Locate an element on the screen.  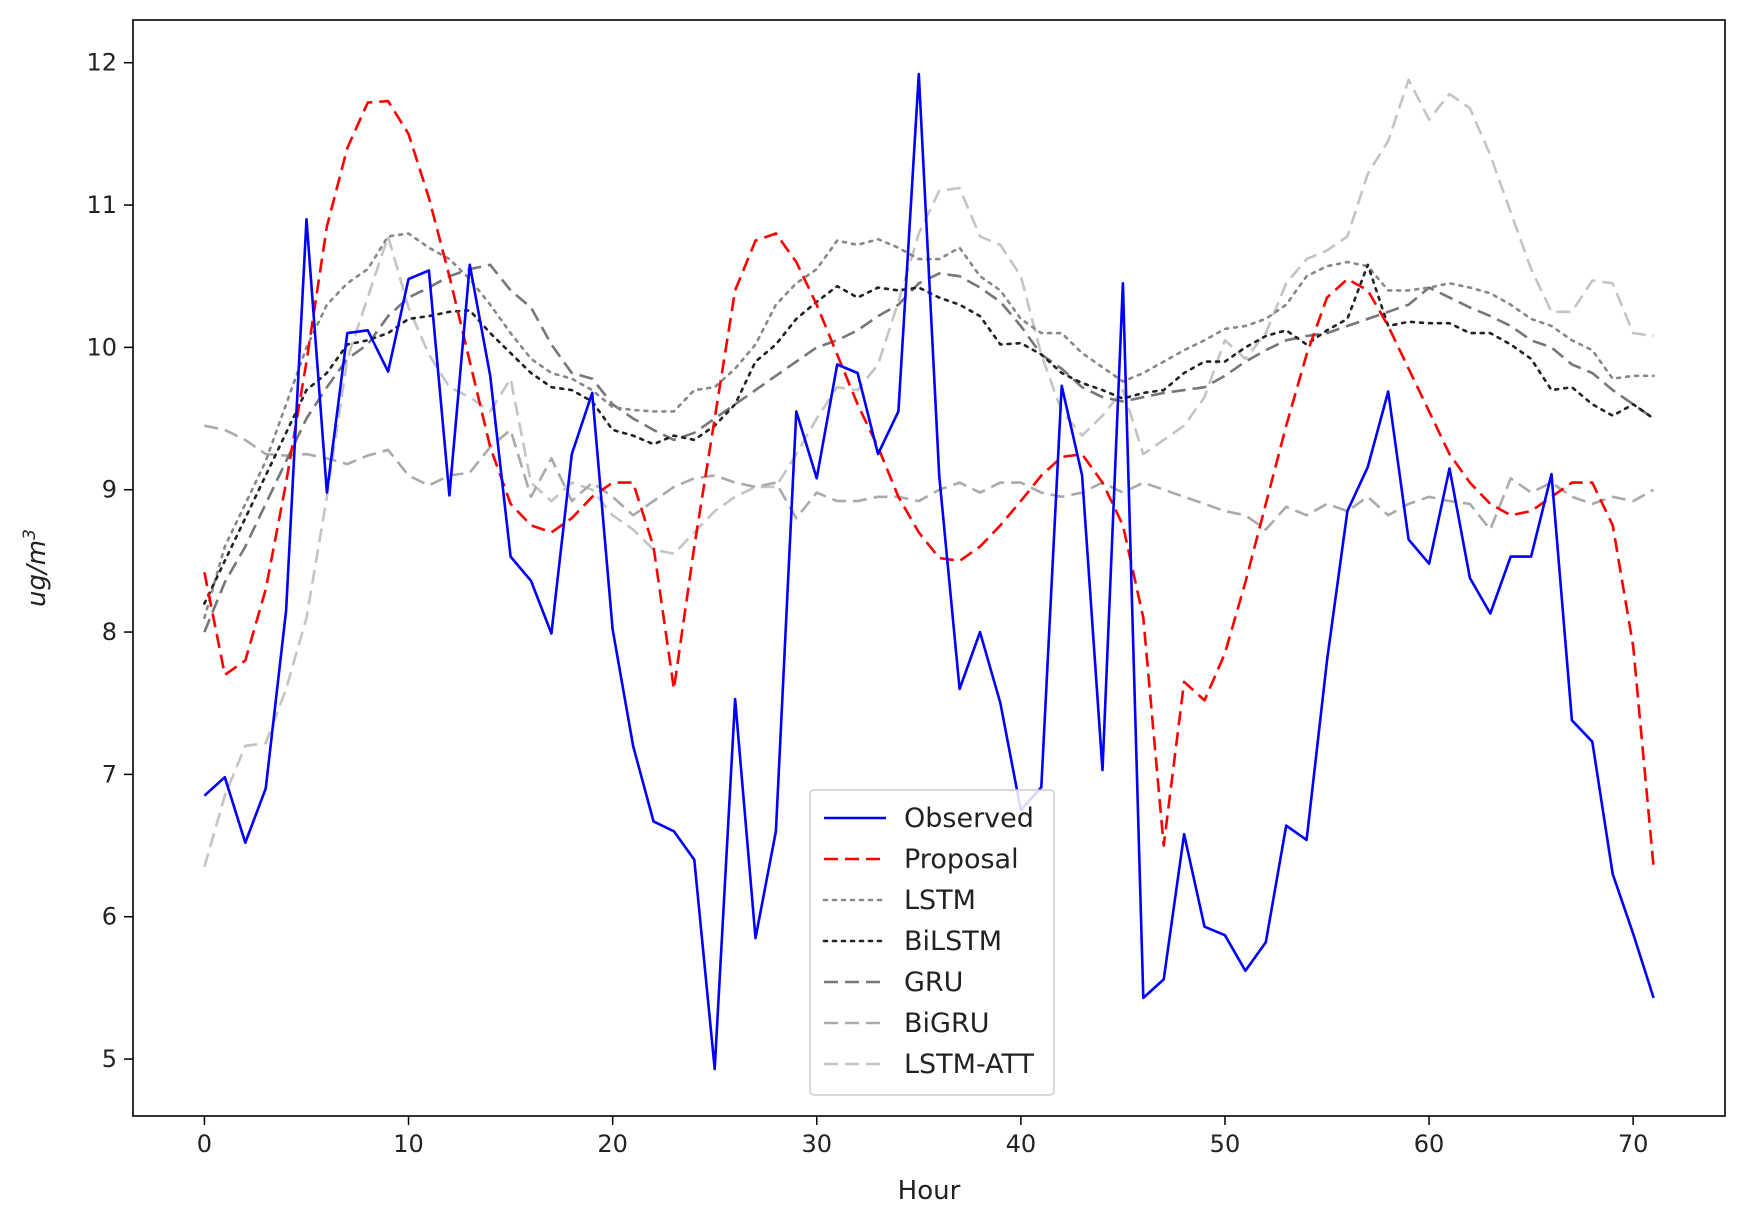
legend-label: BiGRU is located at coordinates (946, 1023).